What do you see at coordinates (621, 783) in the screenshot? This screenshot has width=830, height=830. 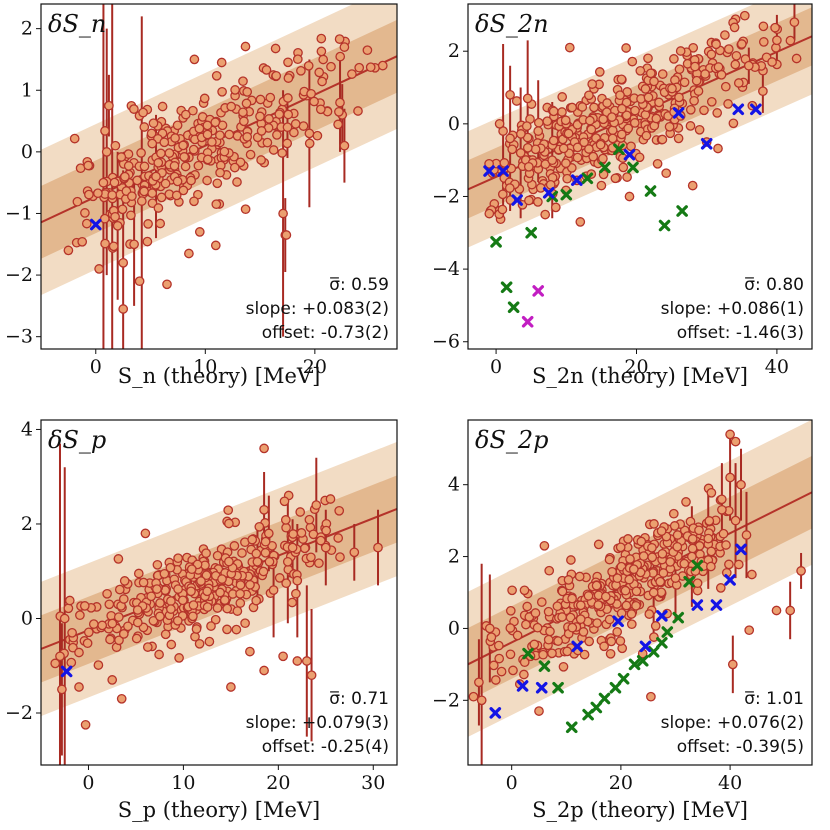 I see `x-tick-label: 20` at bounding box center [621, 783].